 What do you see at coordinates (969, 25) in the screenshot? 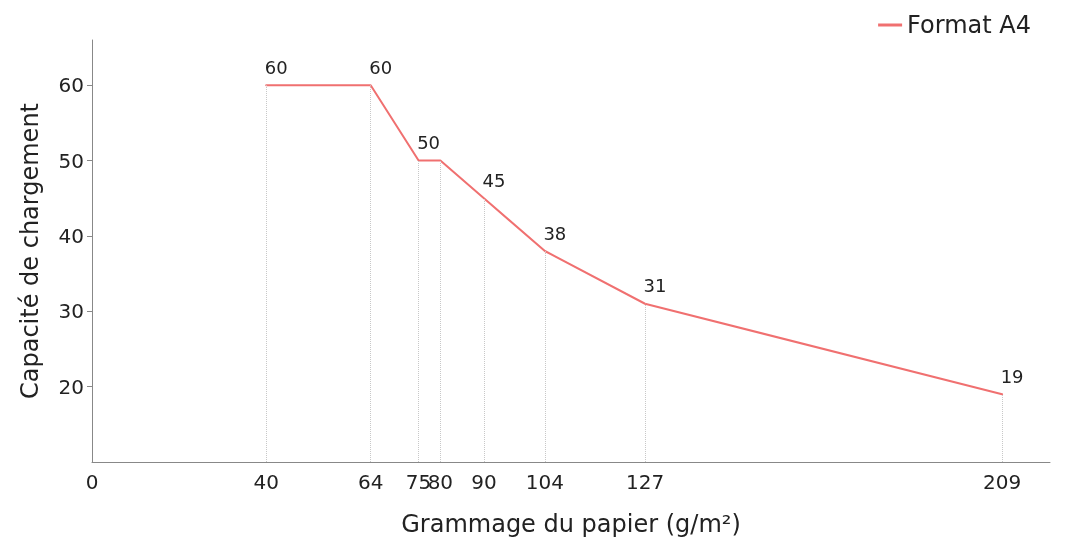
I see `legend-label: Format A4` at bounding box center [969, 25].